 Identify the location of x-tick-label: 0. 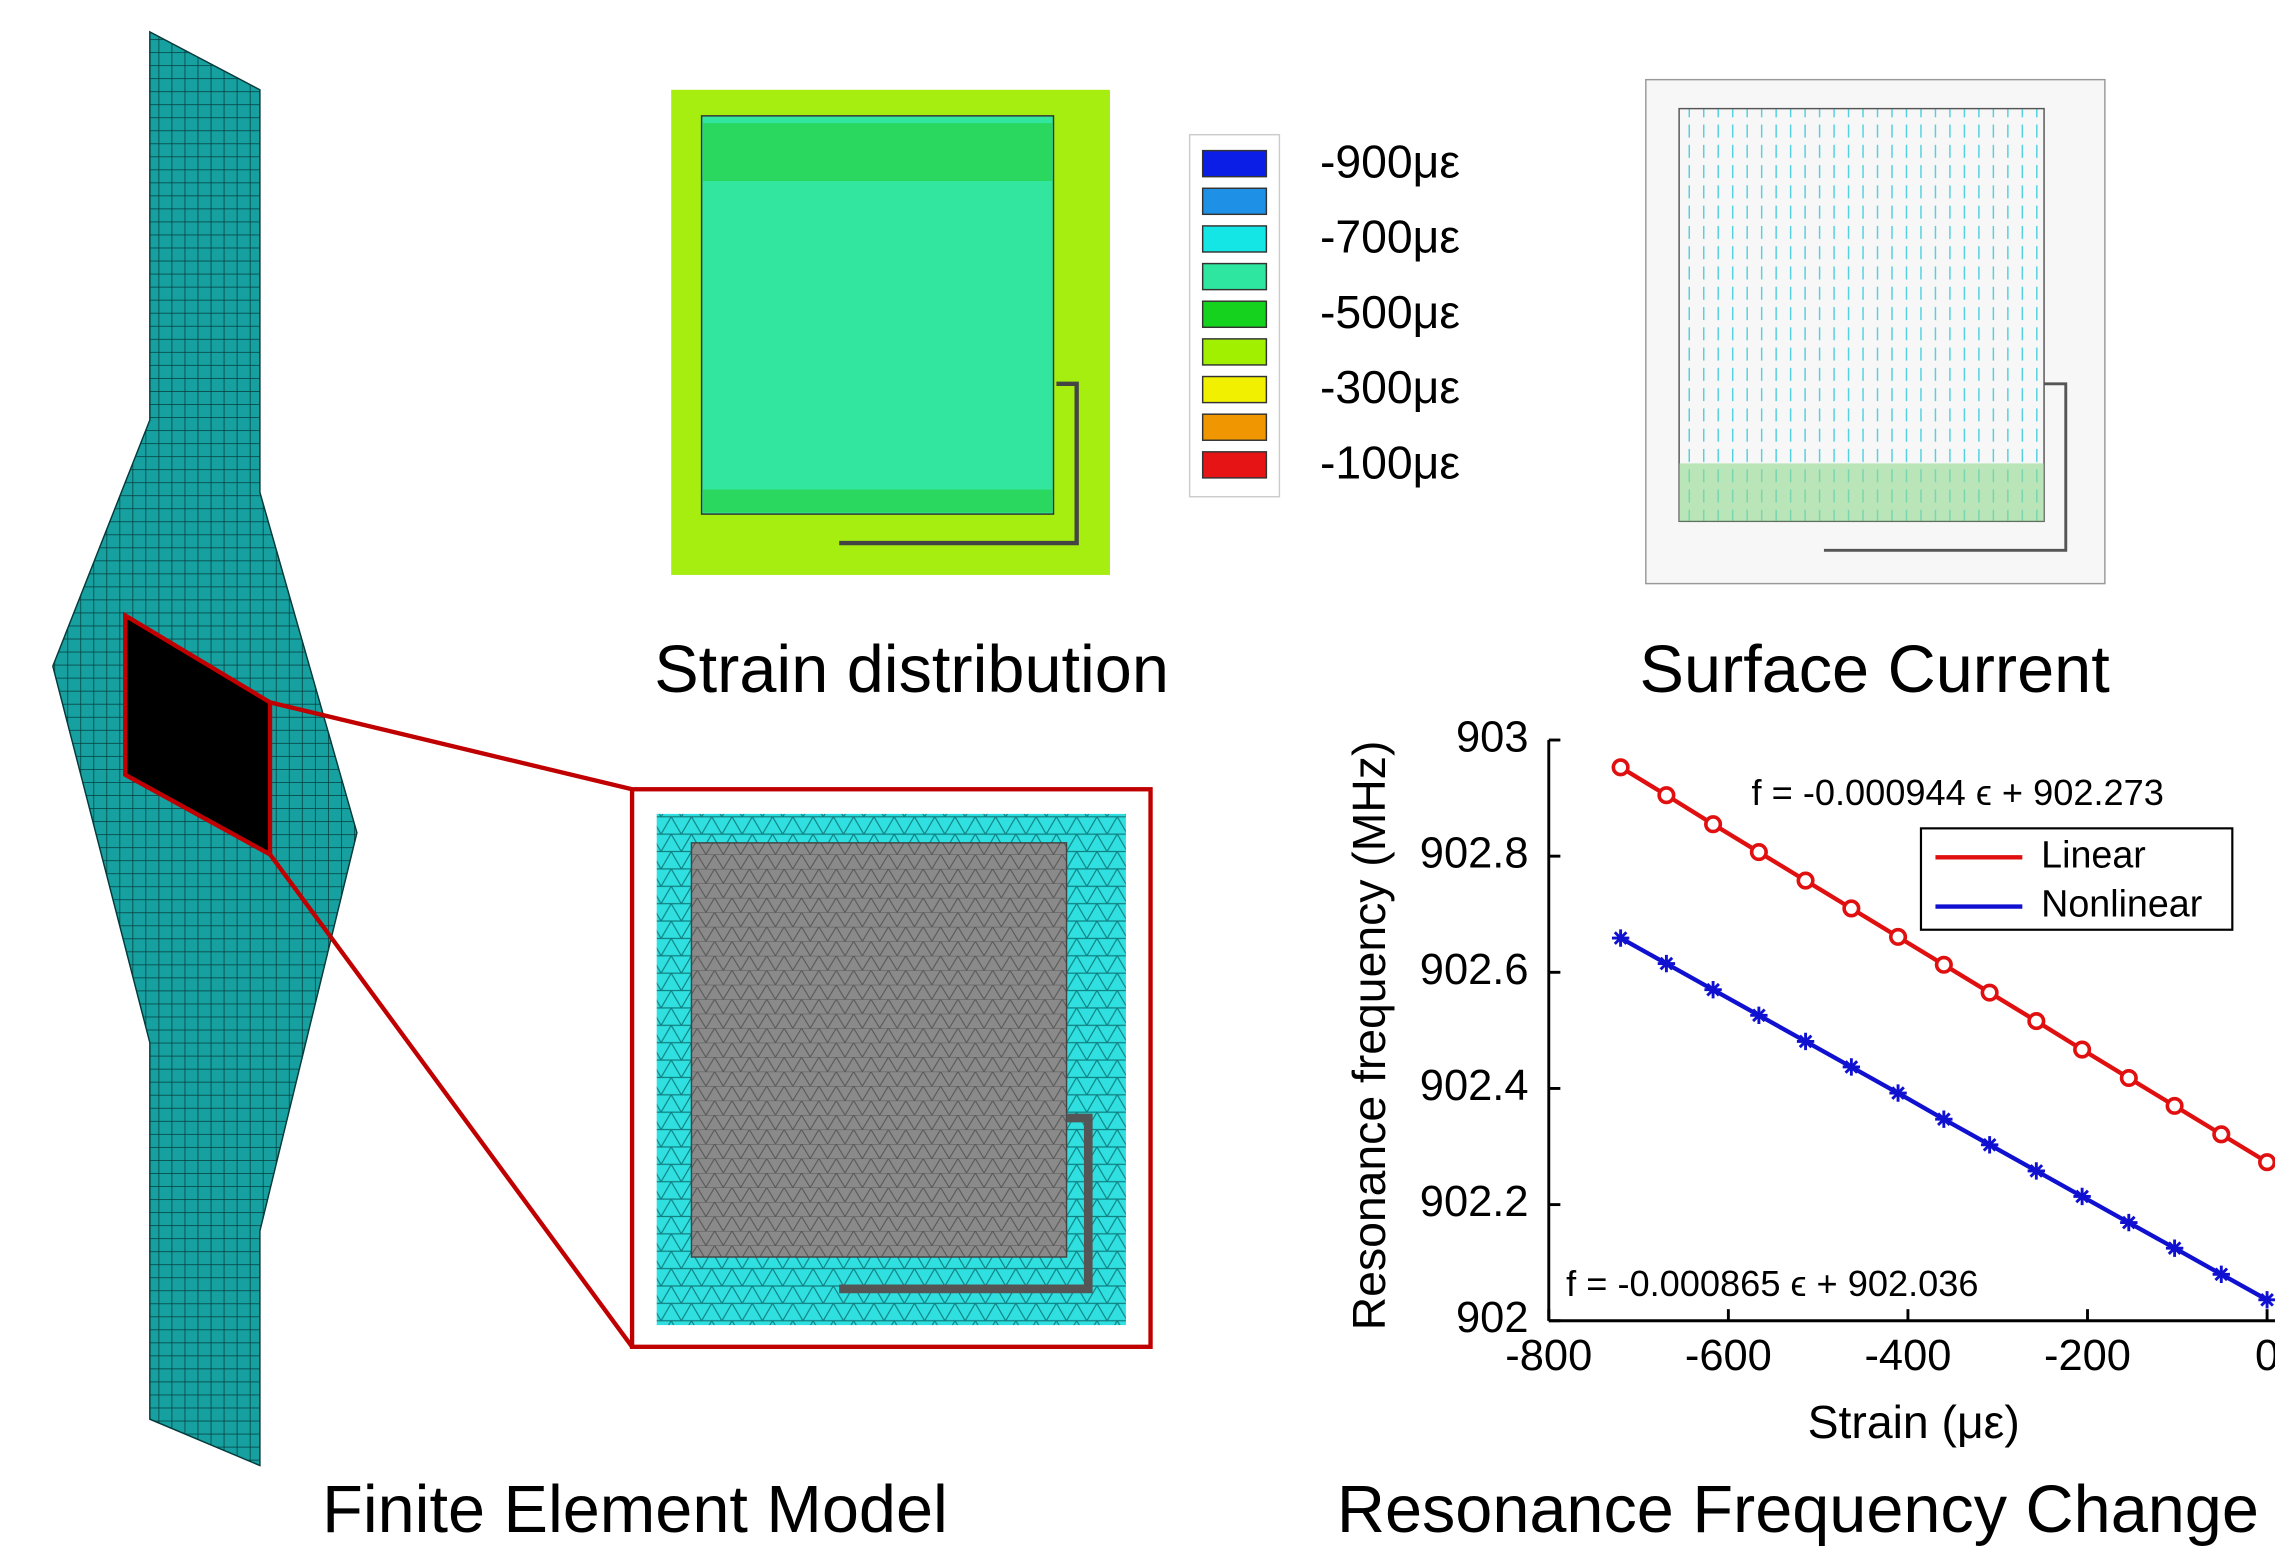
(2265, 1356).